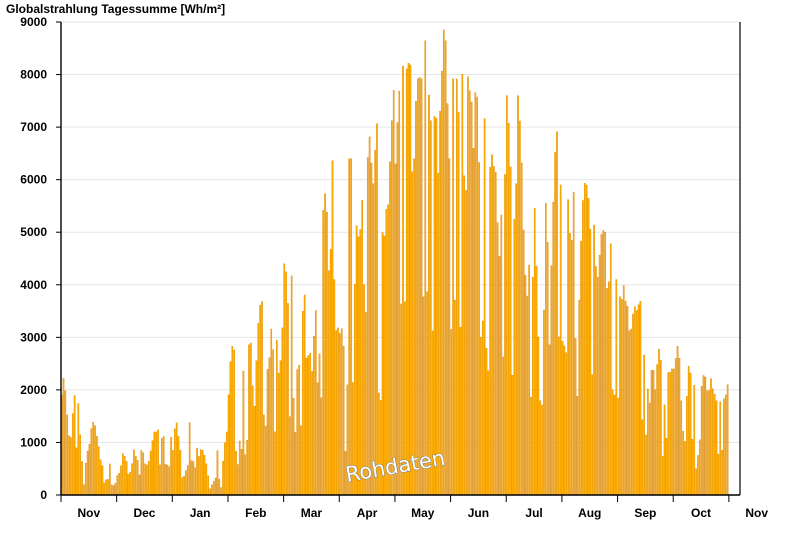  I want to click on x-tick-label: Nov, so click(756, 513).